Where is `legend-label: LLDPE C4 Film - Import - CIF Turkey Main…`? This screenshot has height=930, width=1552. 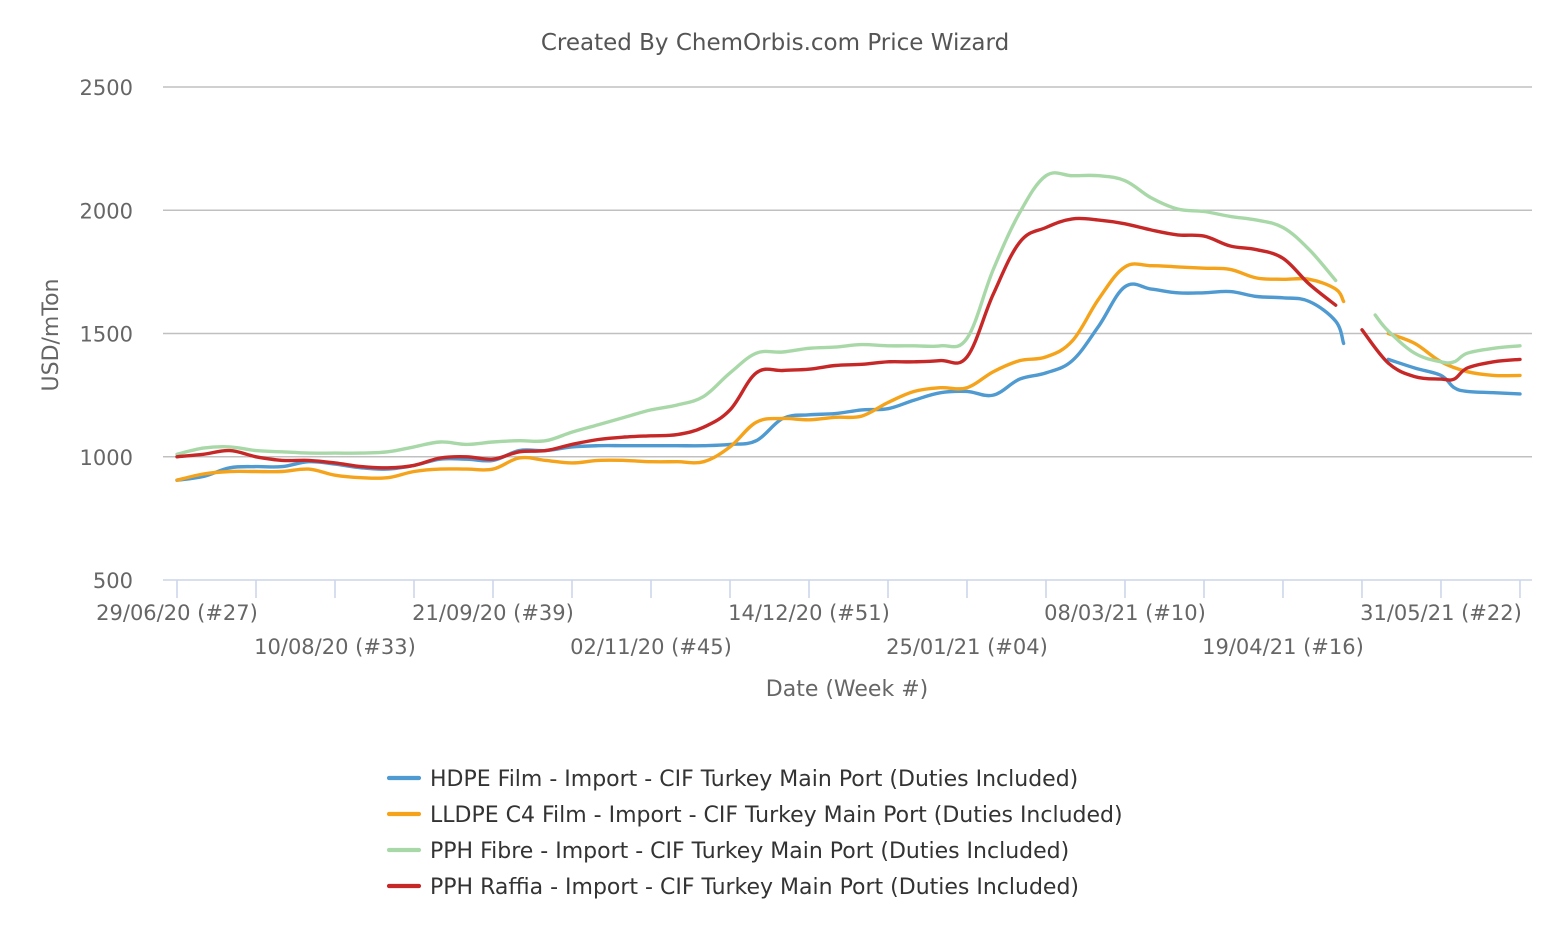 legend-label: LLDPE C4 Film - Import - CIF Turkey Main… is located at coordinates (776, 815).